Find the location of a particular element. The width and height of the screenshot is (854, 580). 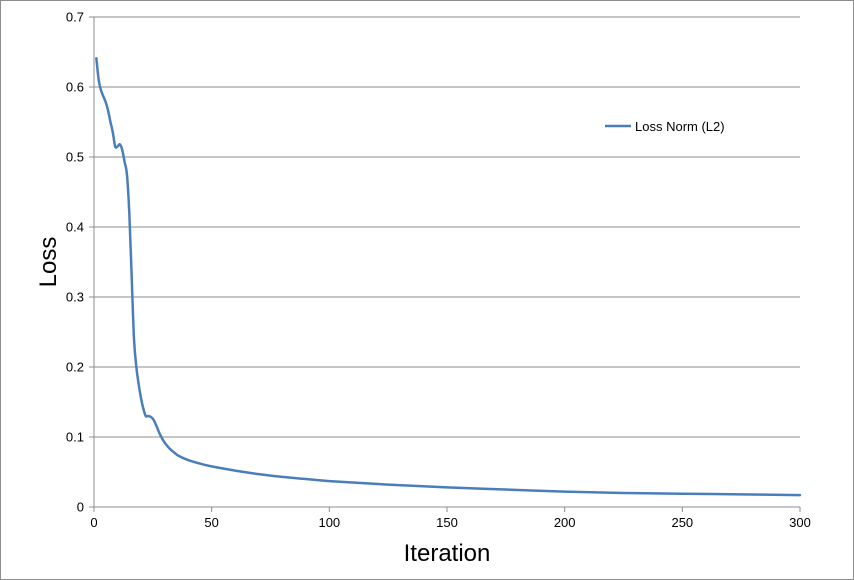

legend-label-loss-norm: Loss Norm (L2) is located at coordinates (680, 126).